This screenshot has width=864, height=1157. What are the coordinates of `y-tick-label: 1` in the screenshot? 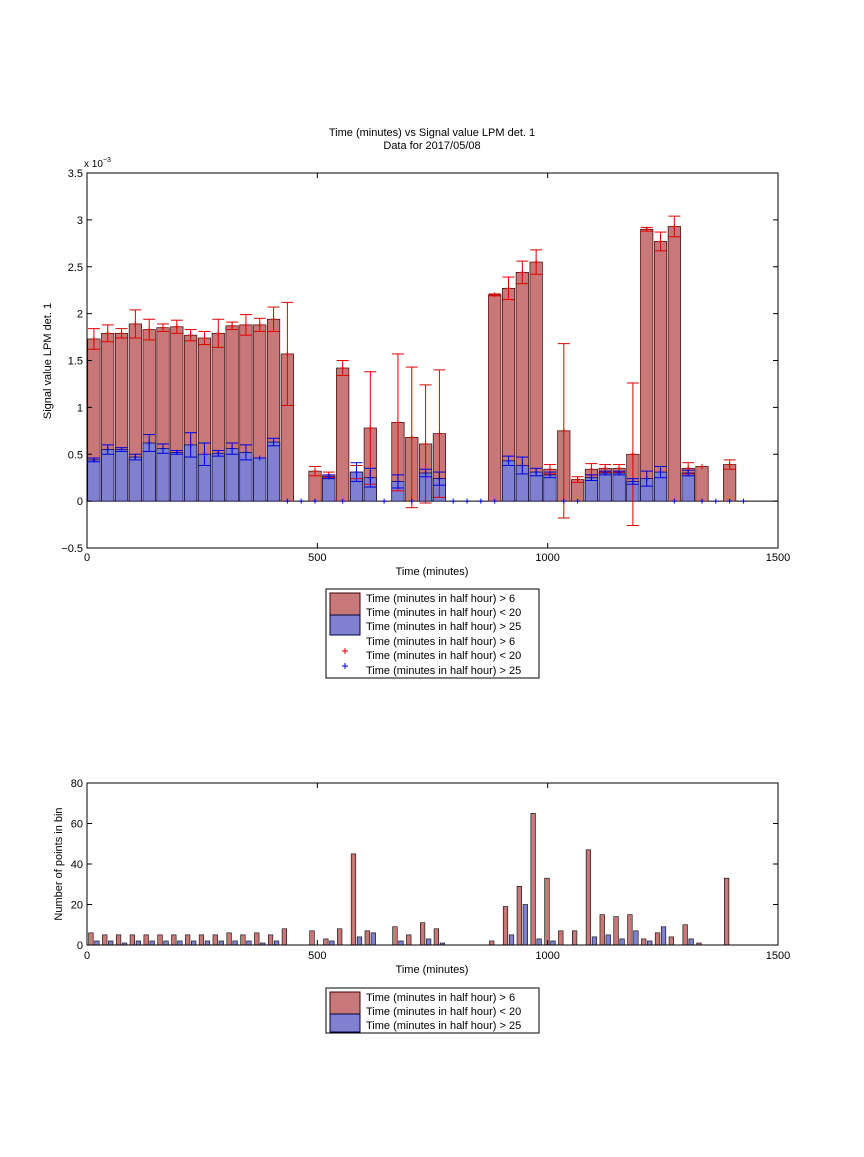 It's located at (80, 408).